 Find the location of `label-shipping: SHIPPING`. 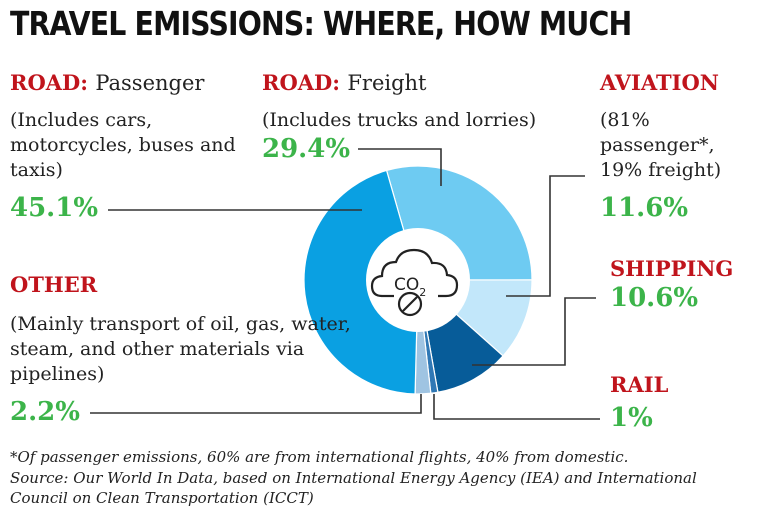

label-shipping: SHIPPING is located at coordinates (672, 268).